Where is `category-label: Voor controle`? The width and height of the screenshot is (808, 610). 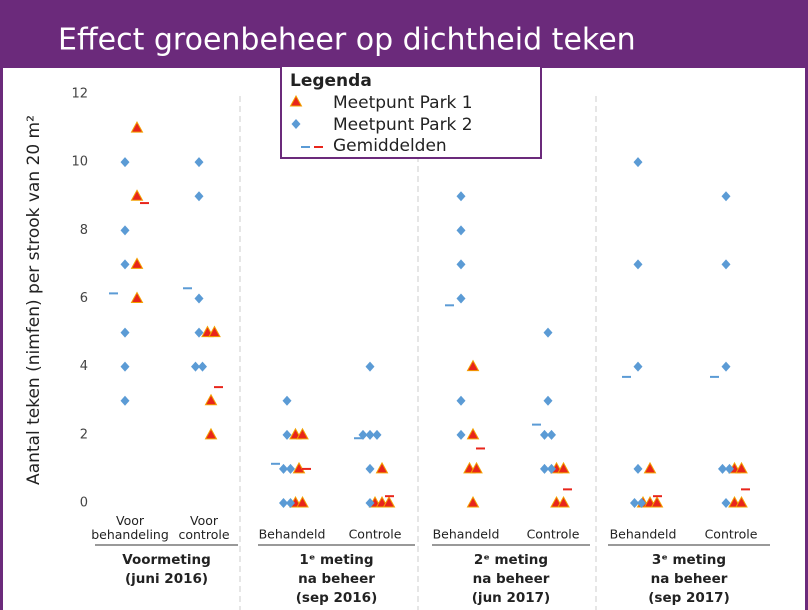
category-label: Voor controle is located at coordinates (203, 527).